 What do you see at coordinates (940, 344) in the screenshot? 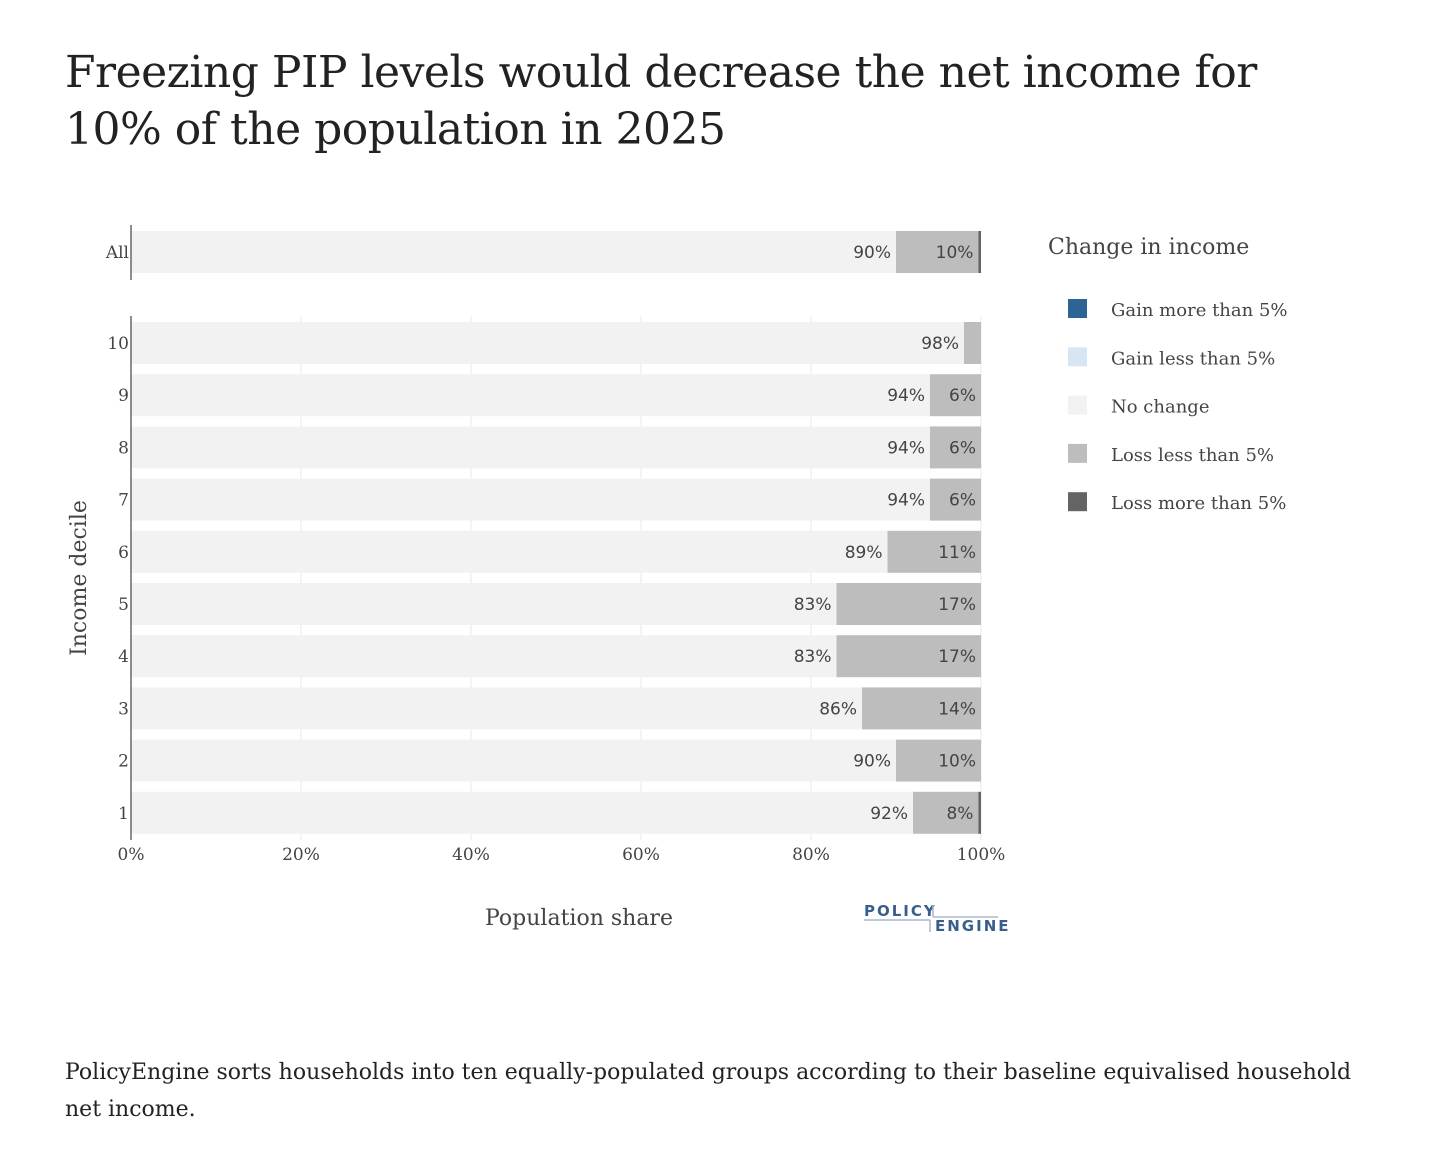
I see `bar-label: 98%` at bounding box center [940, 344].